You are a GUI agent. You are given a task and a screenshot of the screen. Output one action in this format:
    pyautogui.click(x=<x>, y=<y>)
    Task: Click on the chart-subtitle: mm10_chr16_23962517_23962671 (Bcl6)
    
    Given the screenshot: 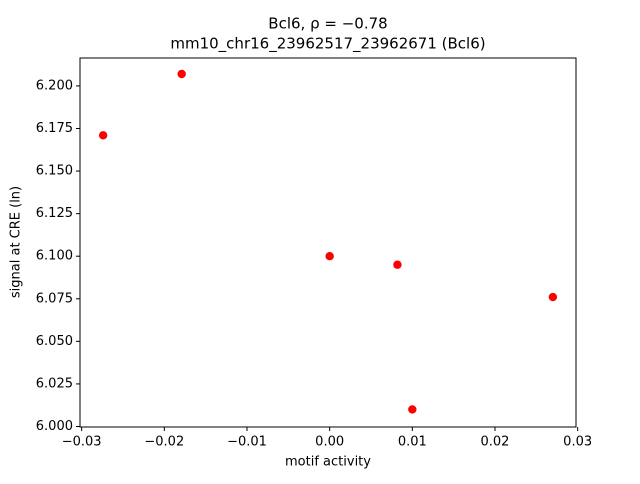 What is the action you would take?
    pyautogui.click(x=327, y=44)
    